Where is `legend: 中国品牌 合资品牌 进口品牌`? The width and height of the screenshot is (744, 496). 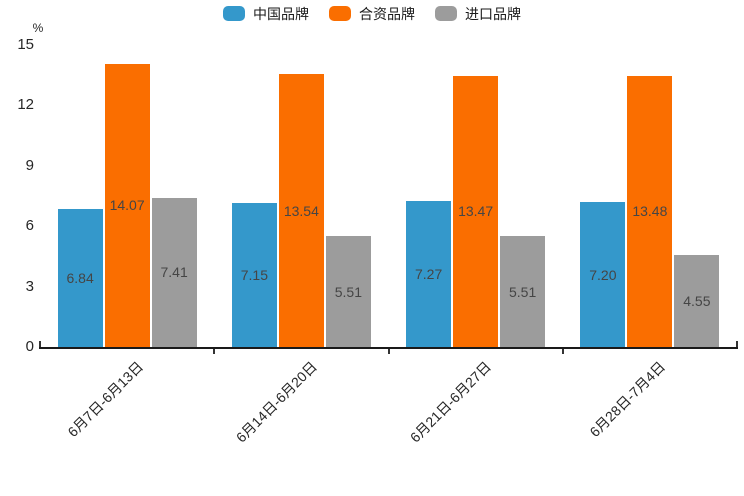
legend: 中国品牌 合资品牌 进口品牌 is located at coordinates (372, 13).